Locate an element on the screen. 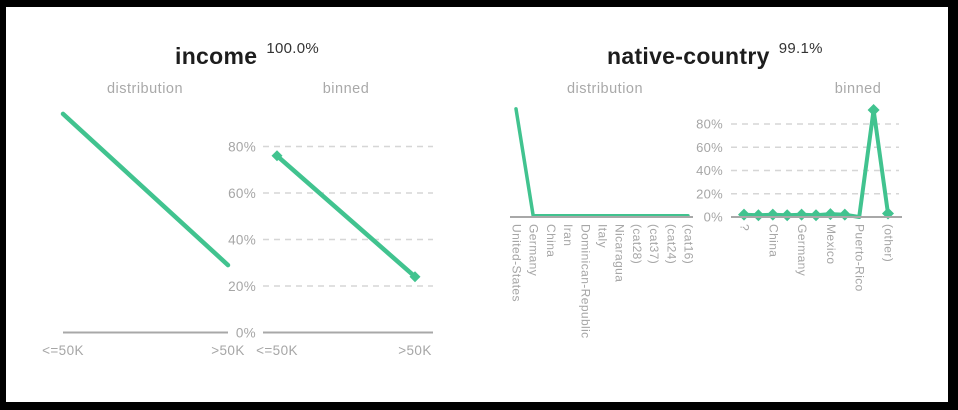 This screenshot has width=958, height=410. x-tick-label: (cat24) is located at coordinates (671, 244).